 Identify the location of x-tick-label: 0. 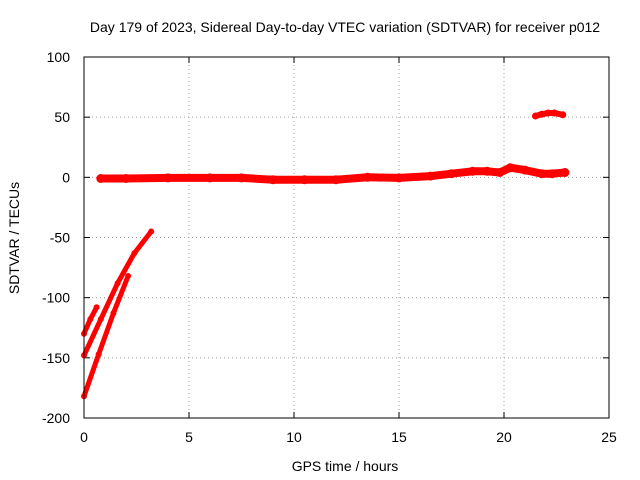
(84, 437).